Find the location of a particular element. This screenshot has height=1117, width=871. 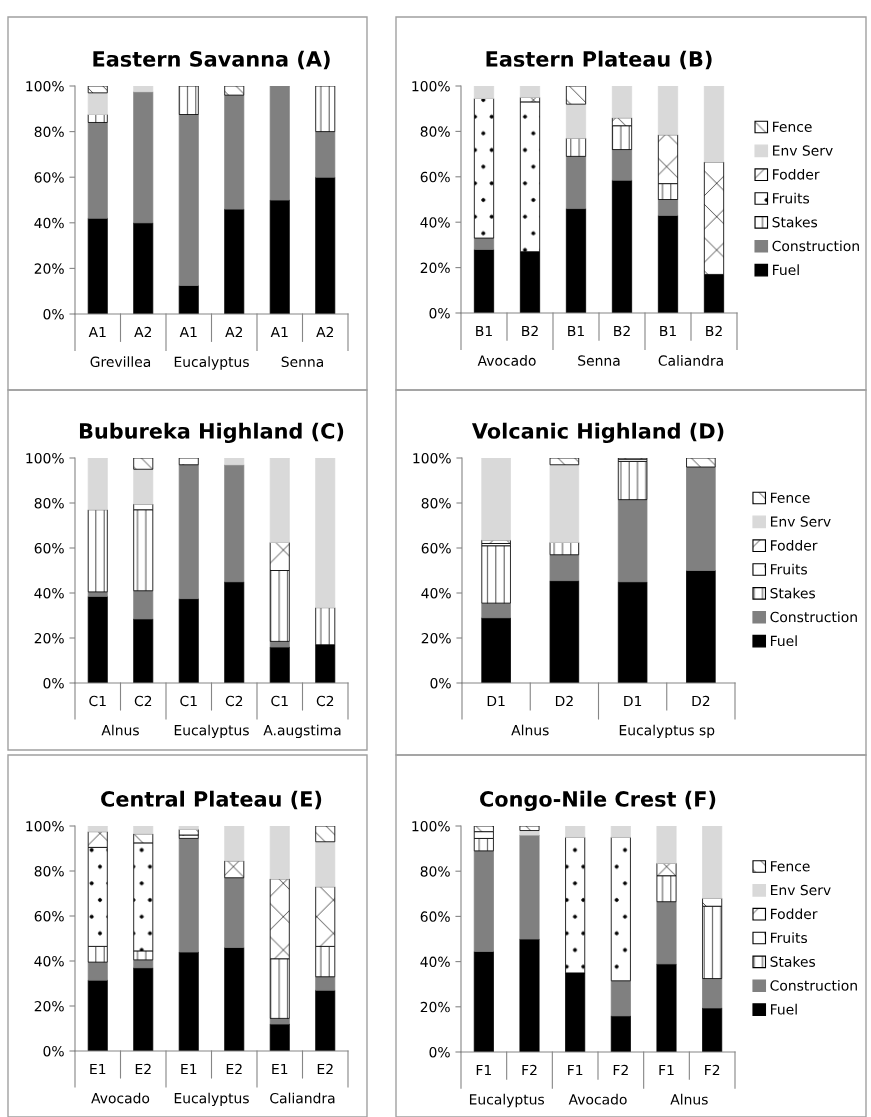

chart-title: Bubureka Highland (C) is located at coordinates (211, 433).